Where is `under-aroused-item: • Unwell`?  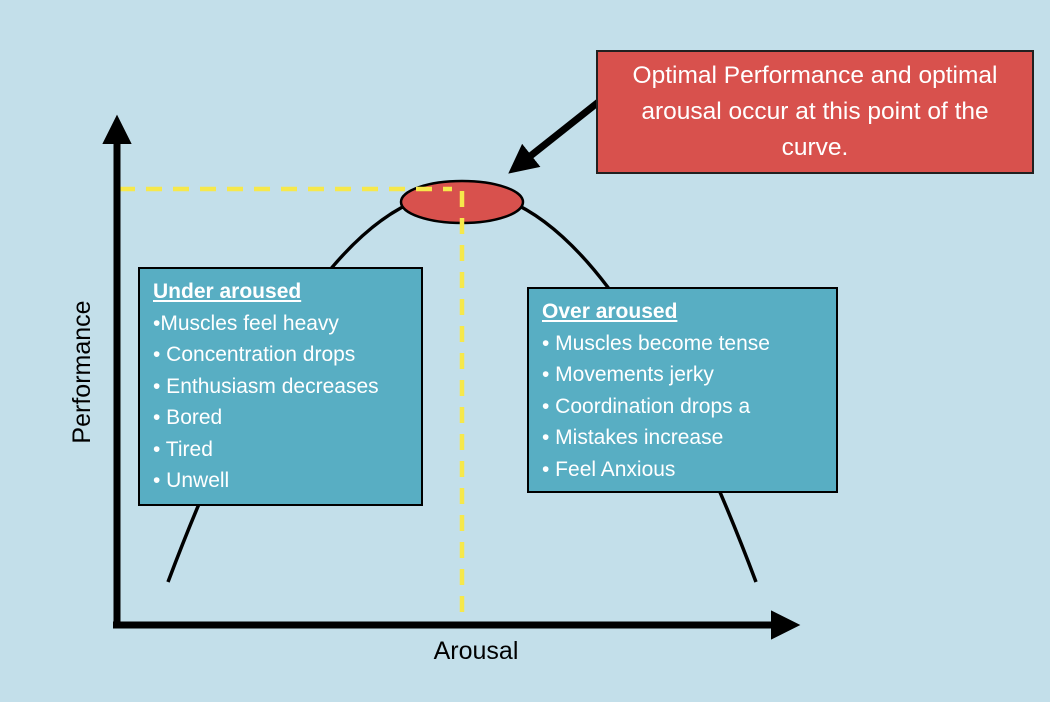 under-aroused-item: • Unwell is located at coordinates (191, 480).